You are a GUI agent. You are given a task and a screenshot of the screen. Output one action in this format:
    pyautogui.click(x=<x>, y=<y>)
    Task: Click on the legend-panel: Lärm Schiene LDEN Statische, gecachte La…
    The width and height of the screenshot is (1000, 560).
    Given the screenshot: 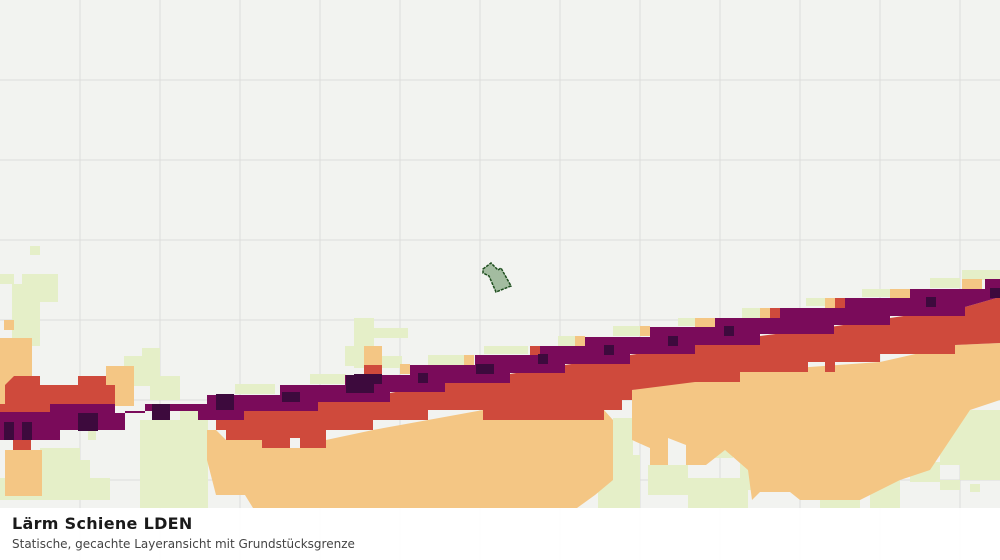 What is the action you would take?
    pyautogui.click(x=500, y=534)
    